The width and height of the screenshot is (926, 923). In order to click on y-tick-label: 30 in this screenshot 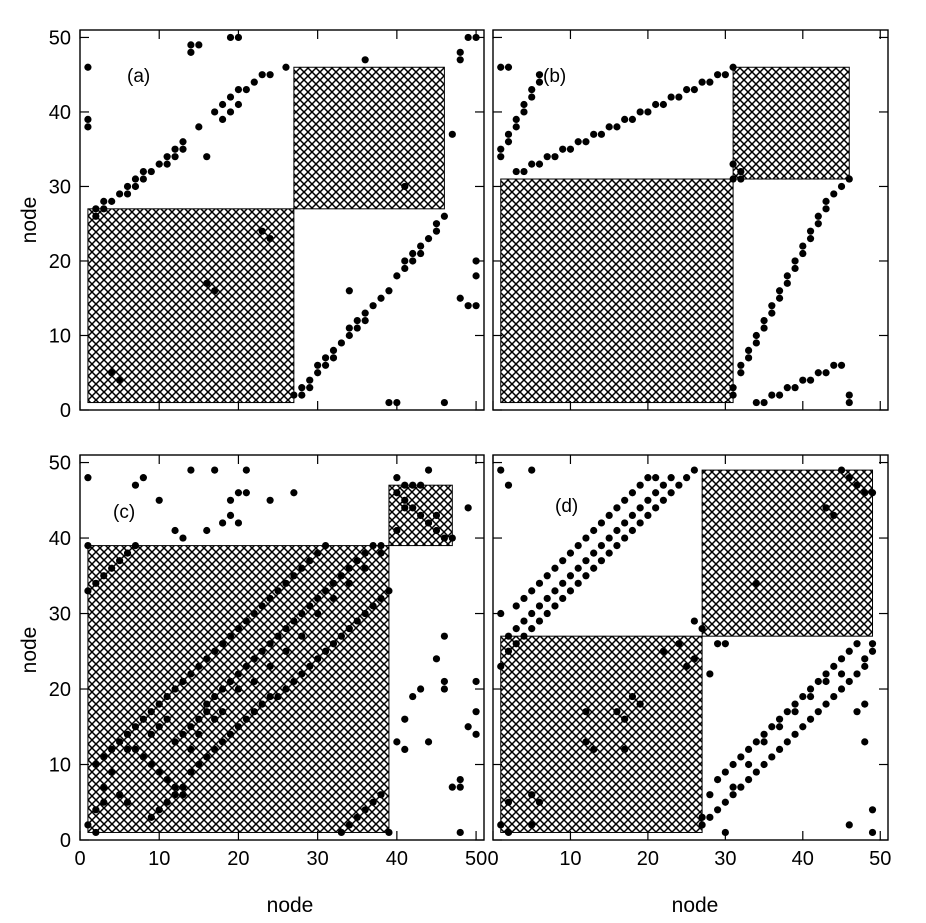, I will do `click(60, 615)`.